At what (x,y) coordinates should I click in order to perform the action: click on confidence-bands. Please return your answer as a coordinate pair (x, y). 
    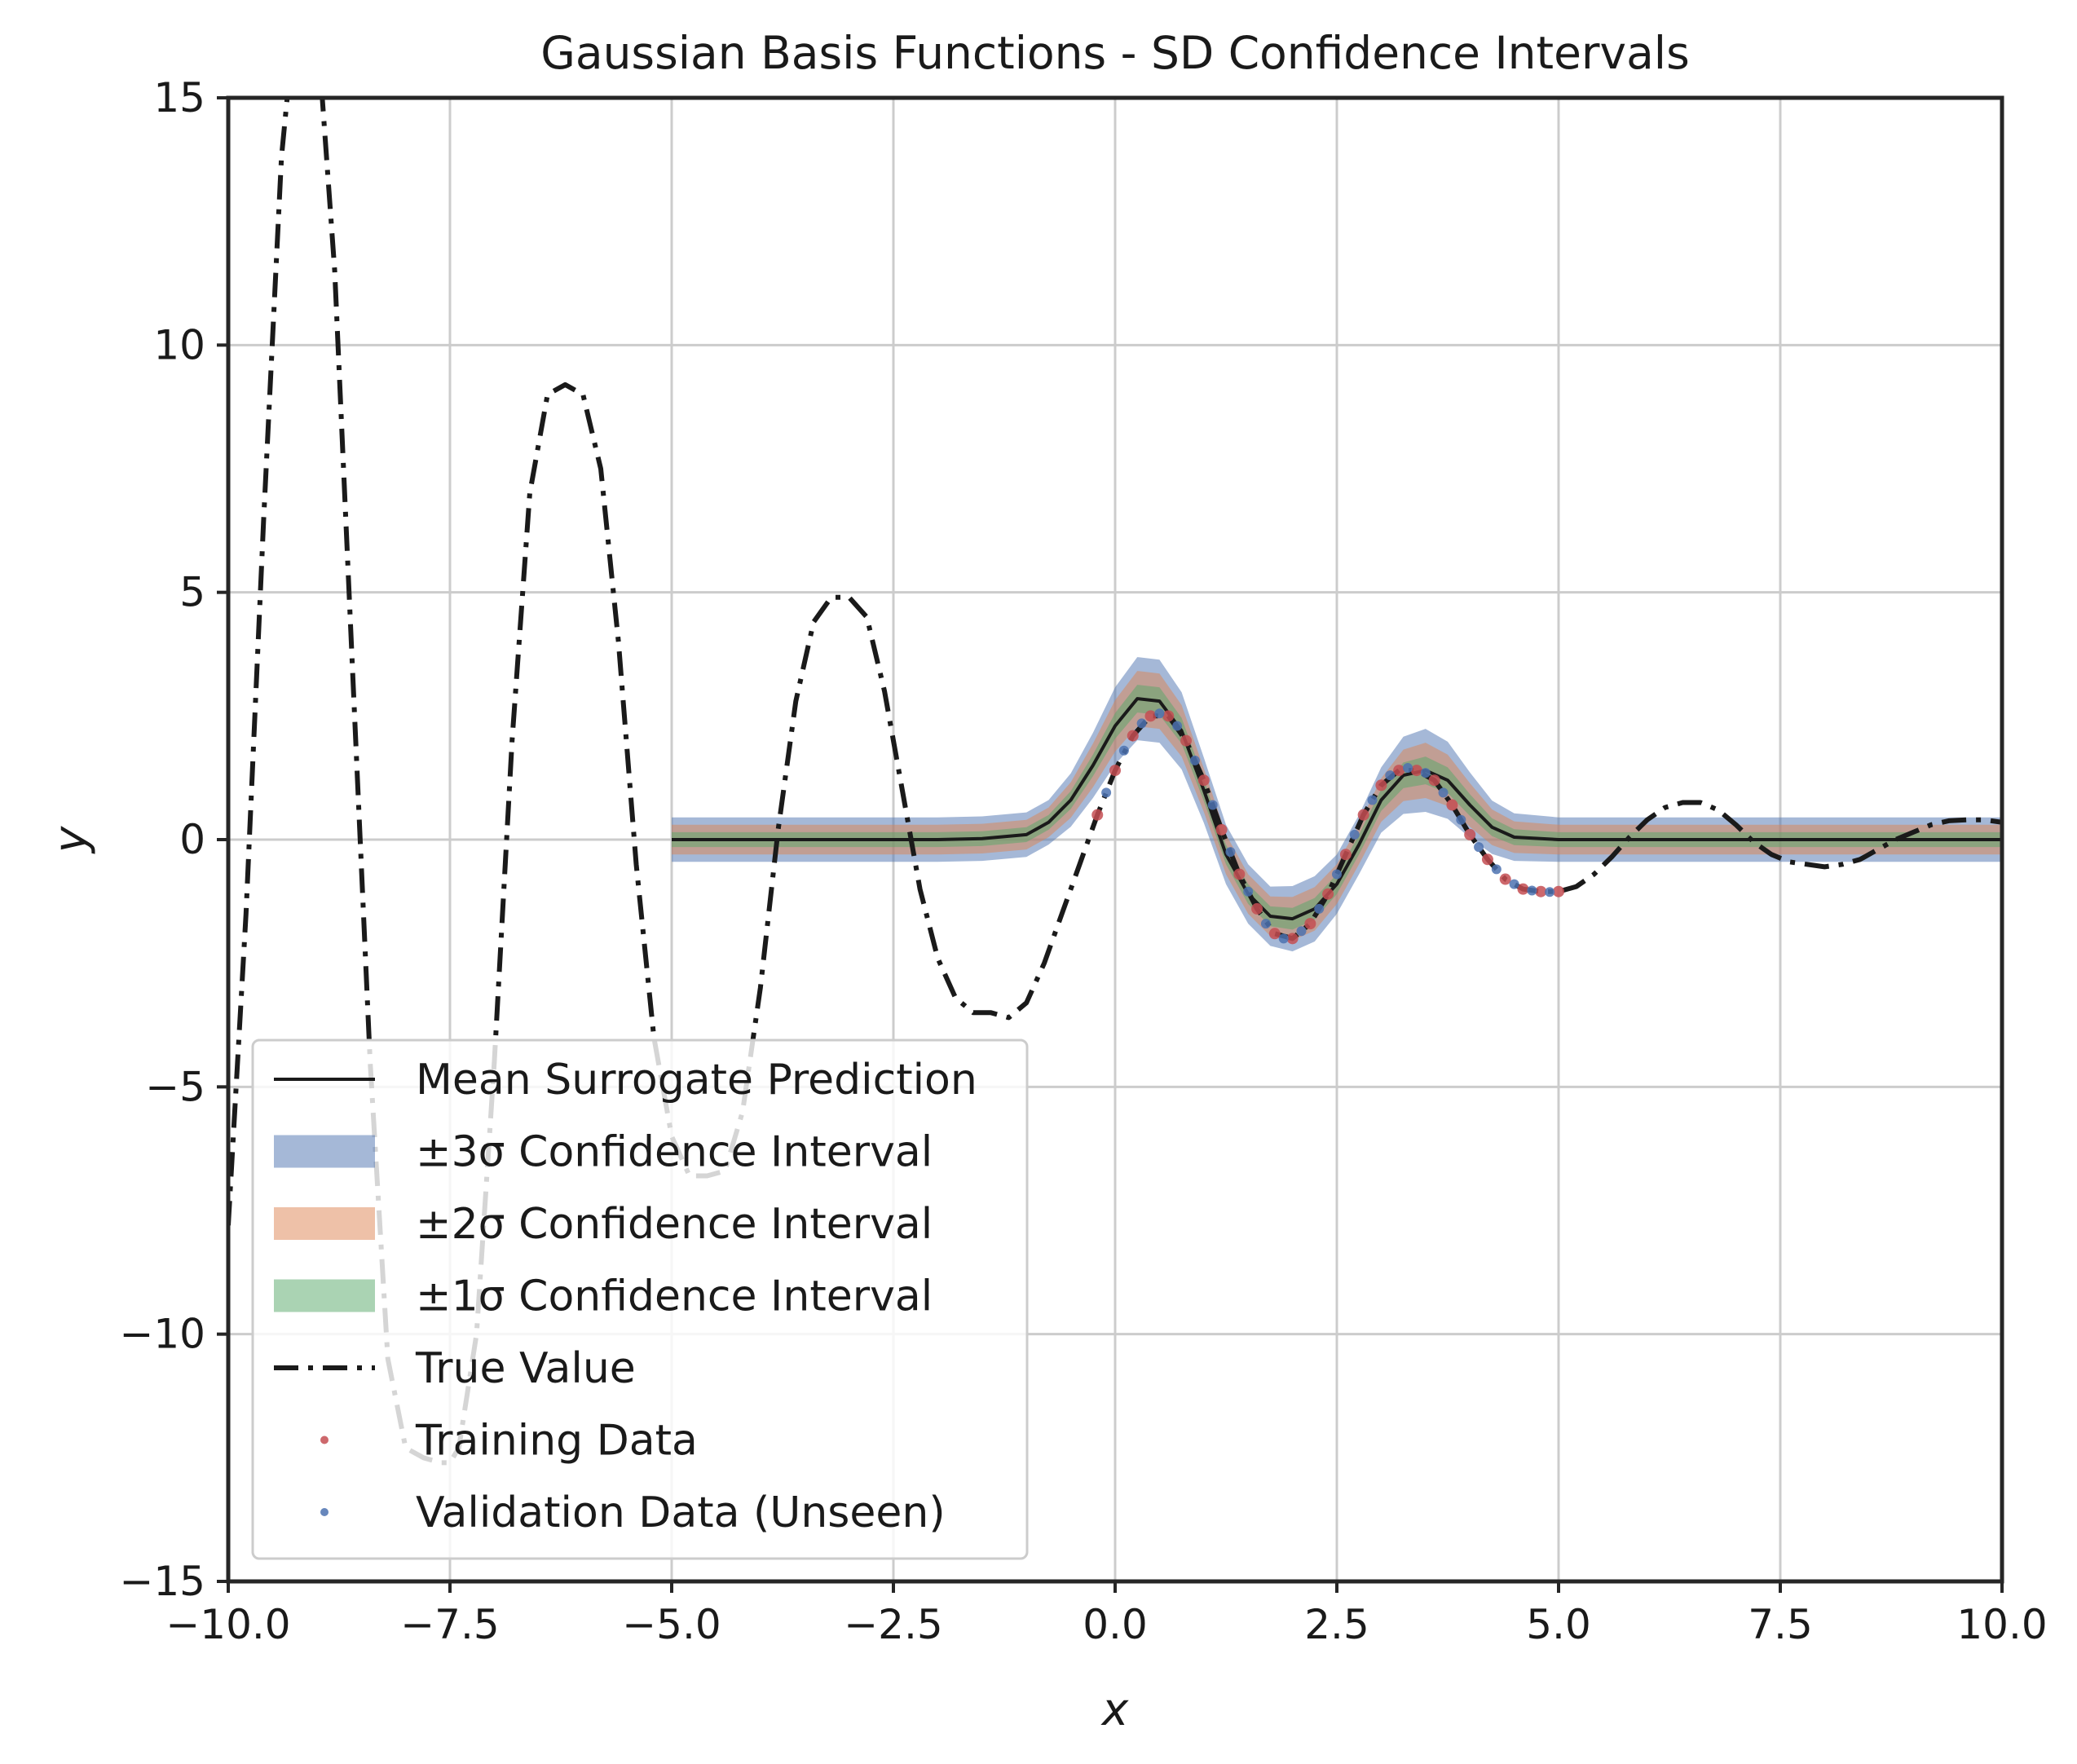
    Looking at the image, I should click on (1337, 804).